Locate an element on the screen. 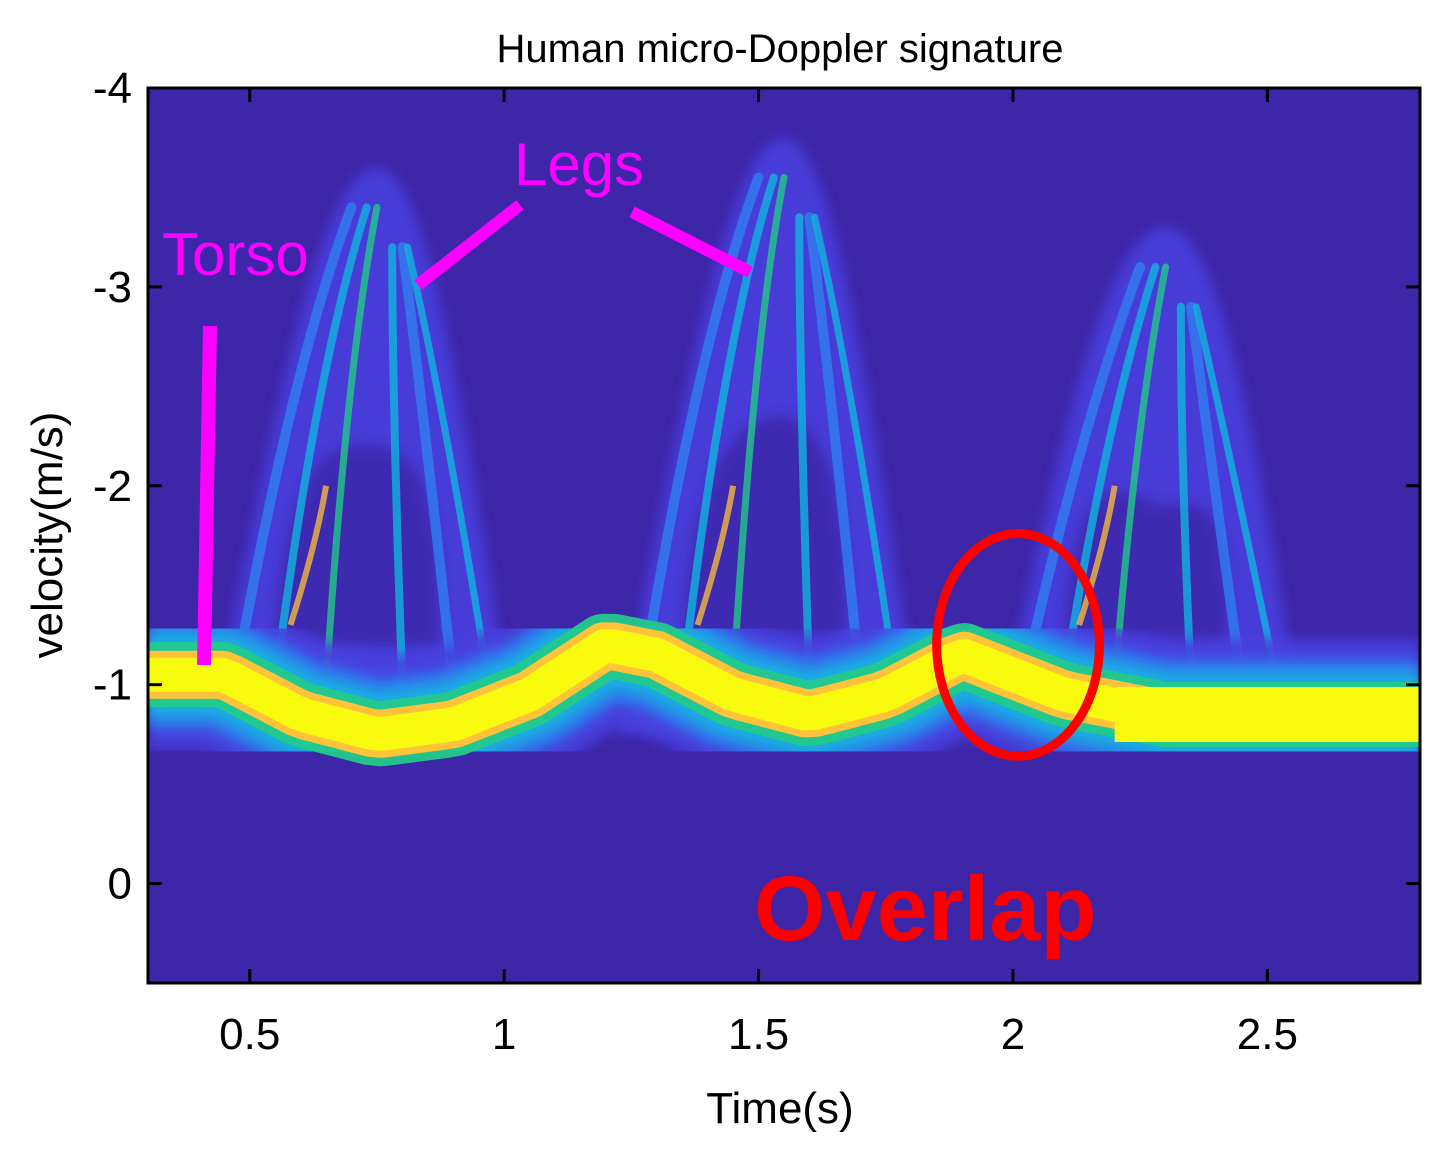 The width and height of the screenshot is (1452, 1166). chart-title: Human micro-Doppler signature is located at coordinates (780, 49).